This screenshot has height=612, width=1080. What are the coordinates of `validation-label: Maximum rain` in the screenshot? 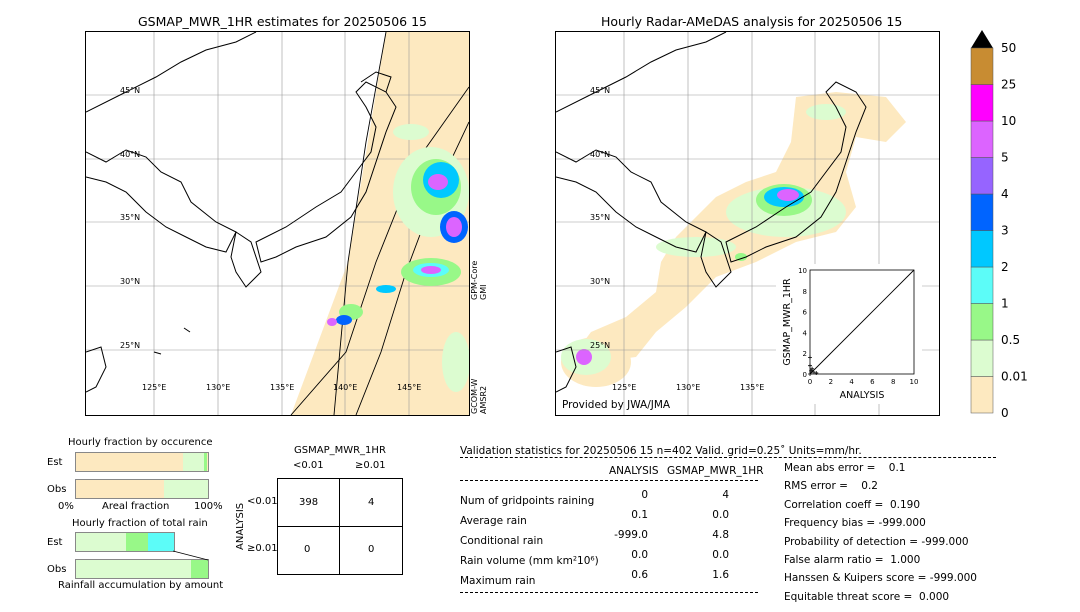 It's located at (498, 581).